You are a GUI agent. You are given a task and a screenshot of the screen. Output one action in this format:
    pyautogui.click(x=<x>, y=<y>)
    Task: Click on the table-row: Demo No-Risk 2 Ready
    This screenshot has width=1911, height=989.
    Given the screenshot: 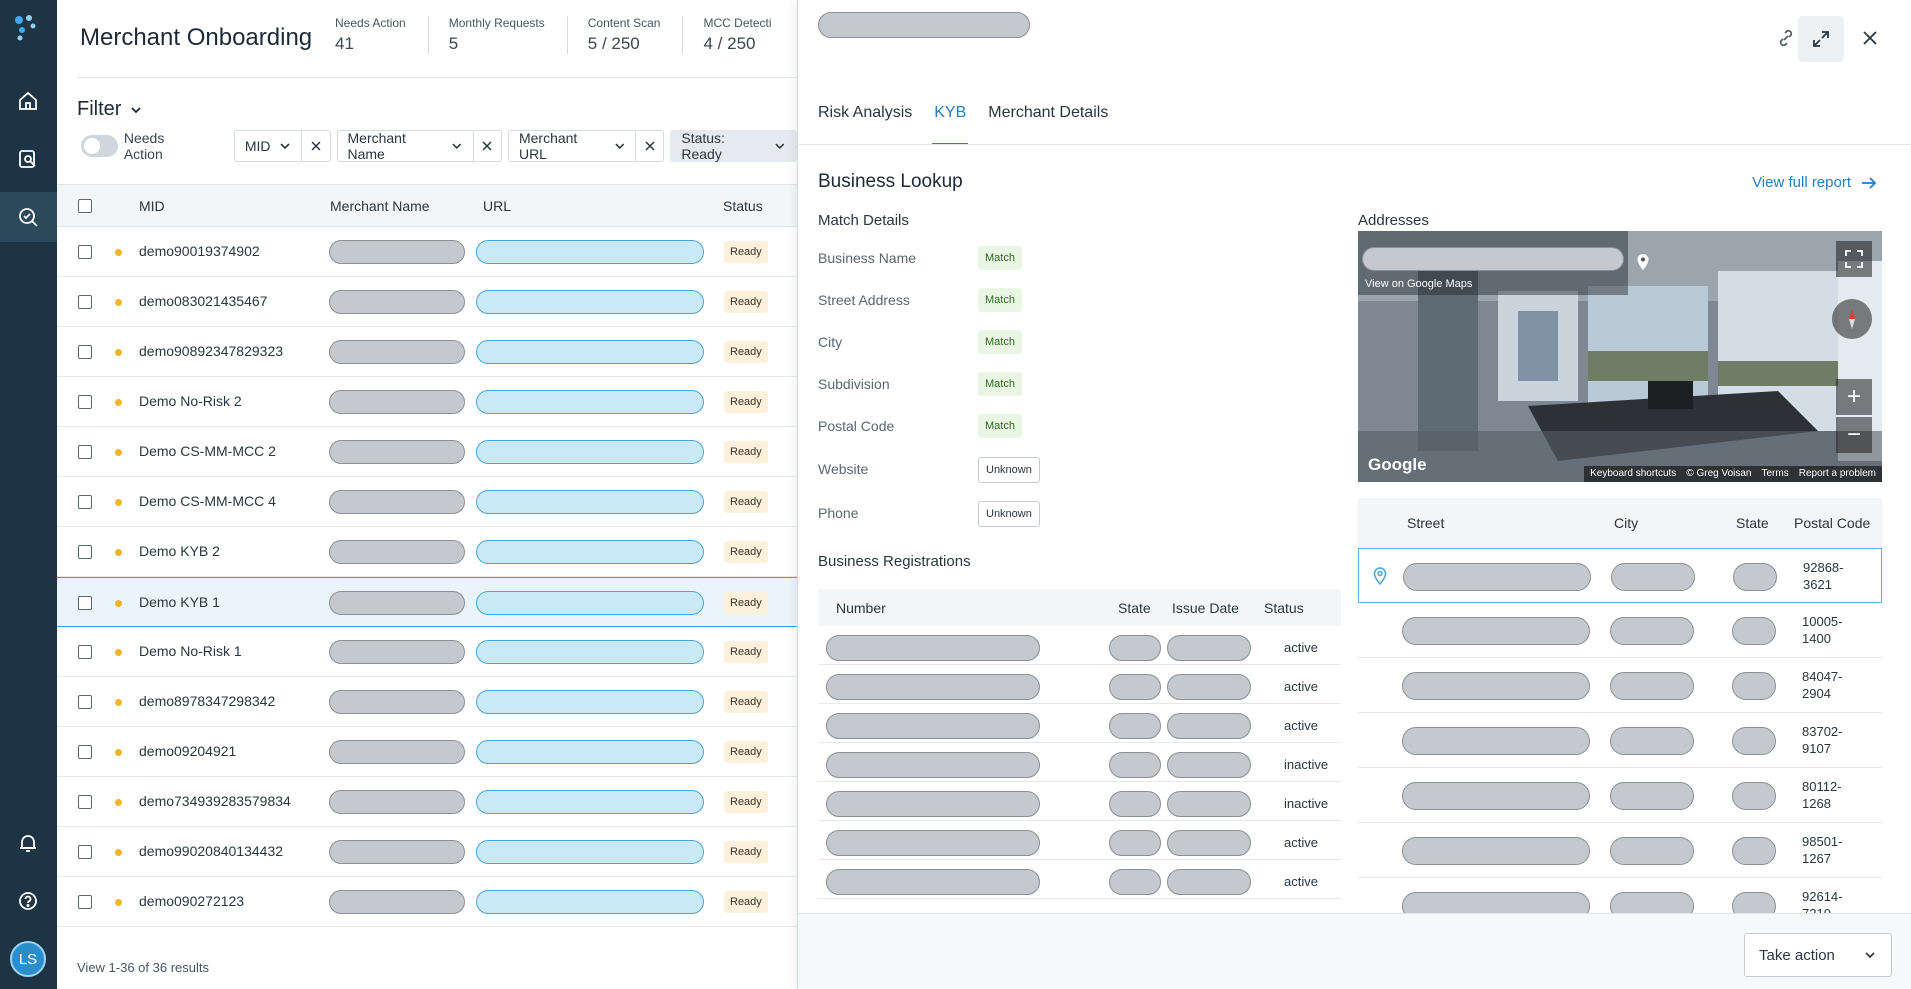 What is the action you would take?
    pyautogui.click(x=427, y=402)
    